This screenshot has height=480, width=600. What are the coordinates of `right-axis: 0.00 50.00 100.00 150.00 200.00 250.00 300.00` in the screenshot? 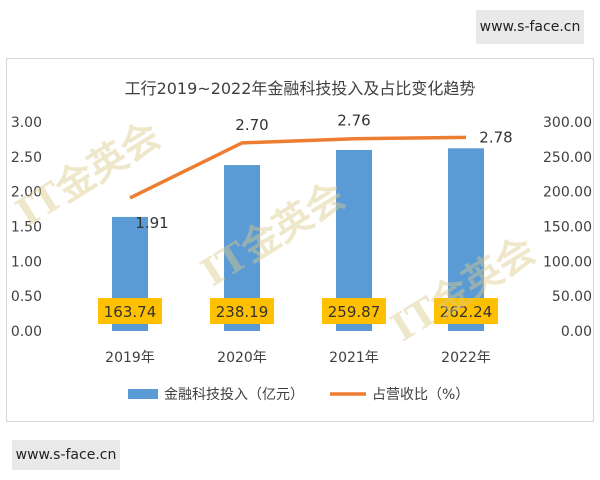 It's located at (567, 227).